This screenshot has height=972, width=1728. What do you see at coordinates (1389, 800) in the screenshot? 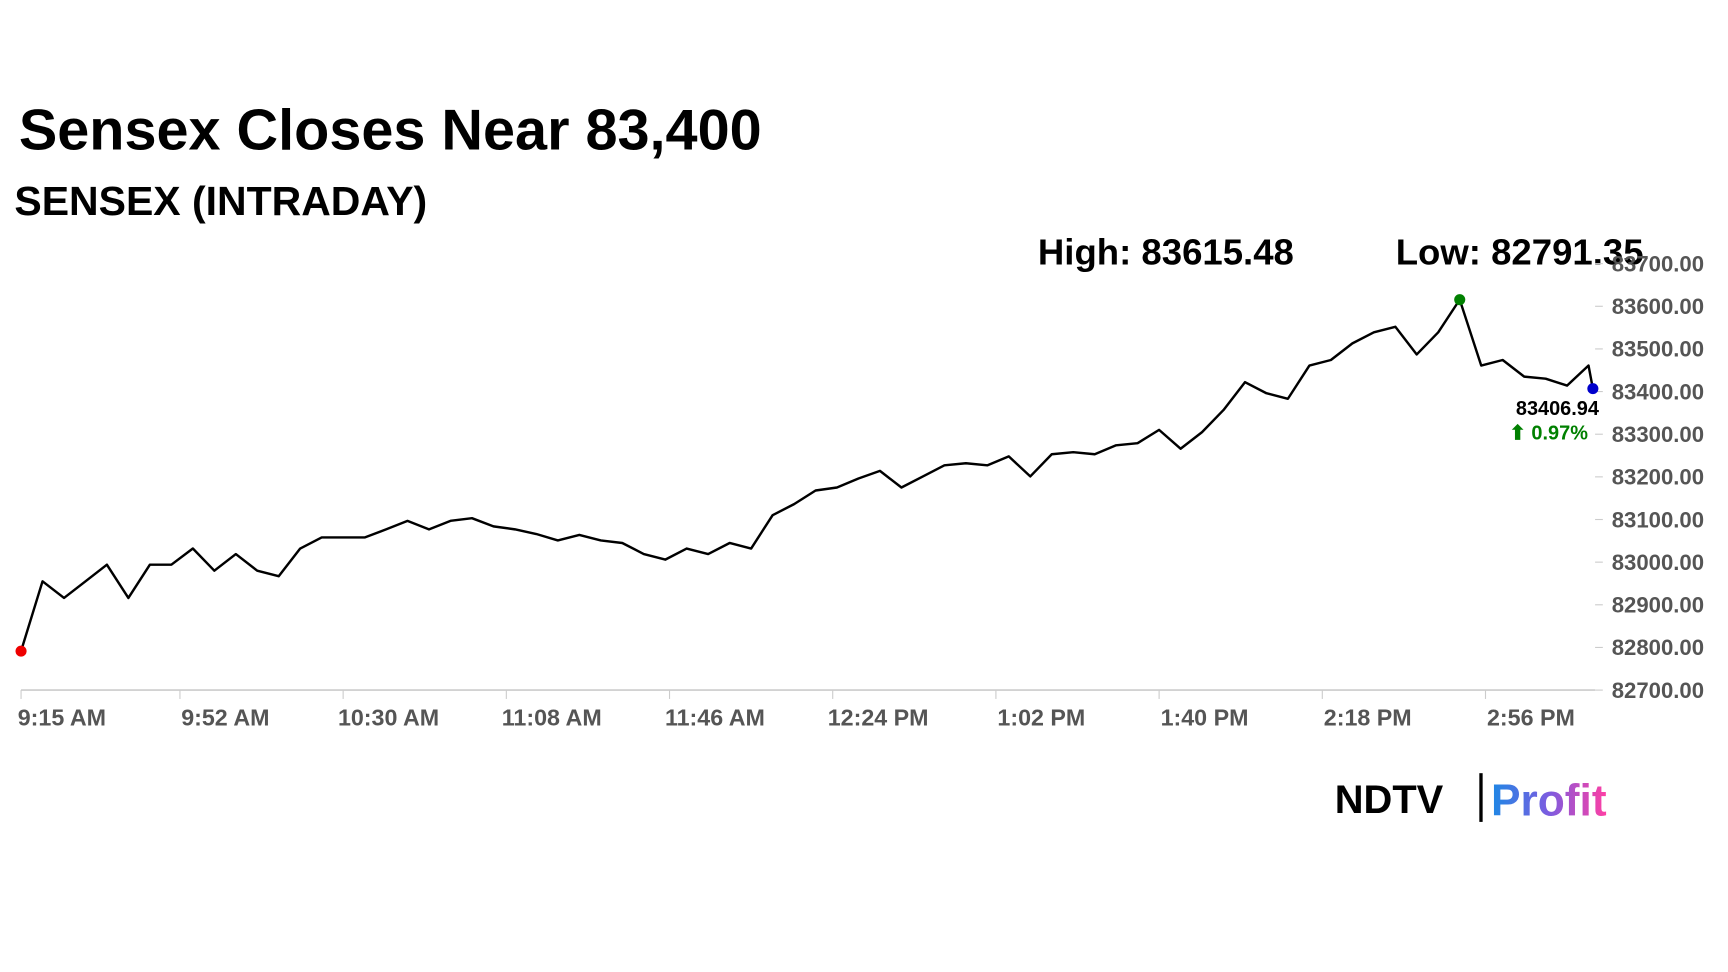
I see `logo-left: NDTV` at bounding box center [1389, 800].